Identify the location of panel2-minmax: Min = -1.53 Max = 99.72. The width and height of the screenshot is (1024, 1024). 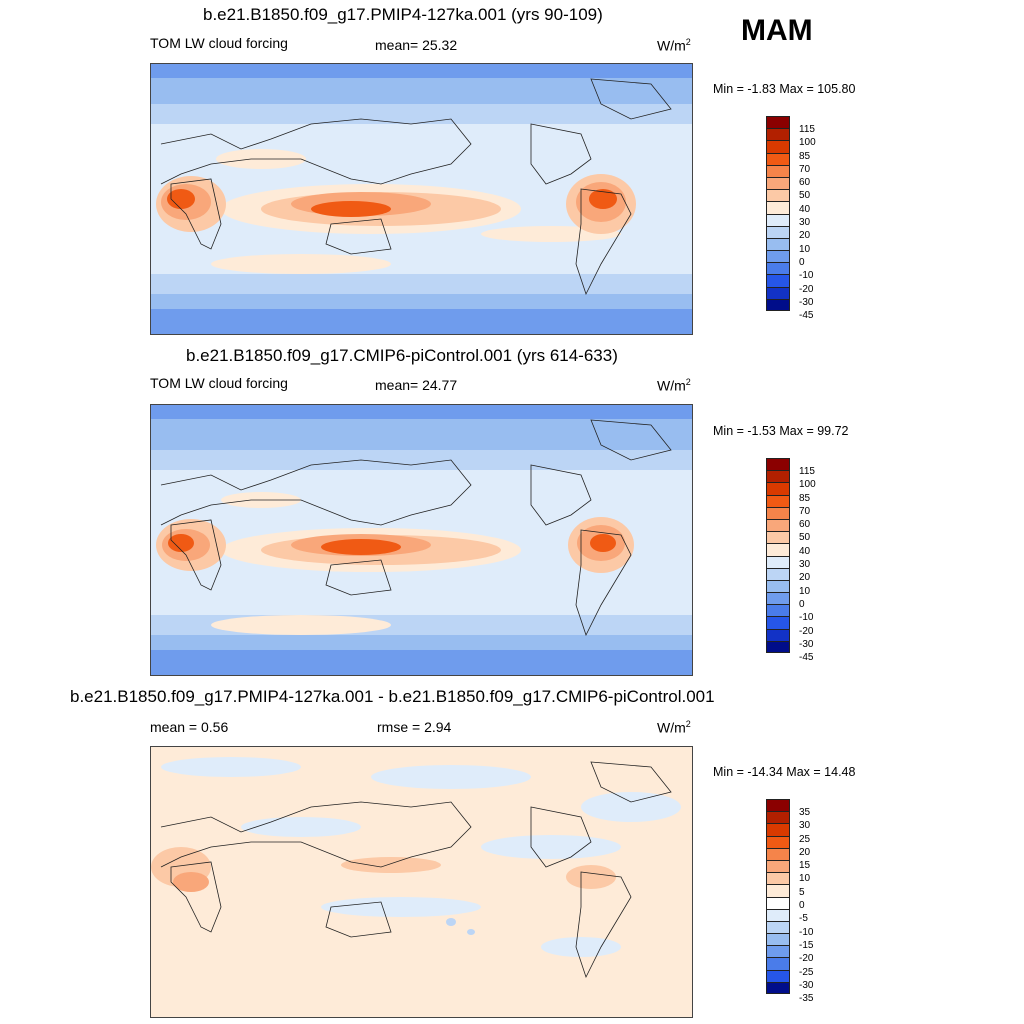
(781, 431).